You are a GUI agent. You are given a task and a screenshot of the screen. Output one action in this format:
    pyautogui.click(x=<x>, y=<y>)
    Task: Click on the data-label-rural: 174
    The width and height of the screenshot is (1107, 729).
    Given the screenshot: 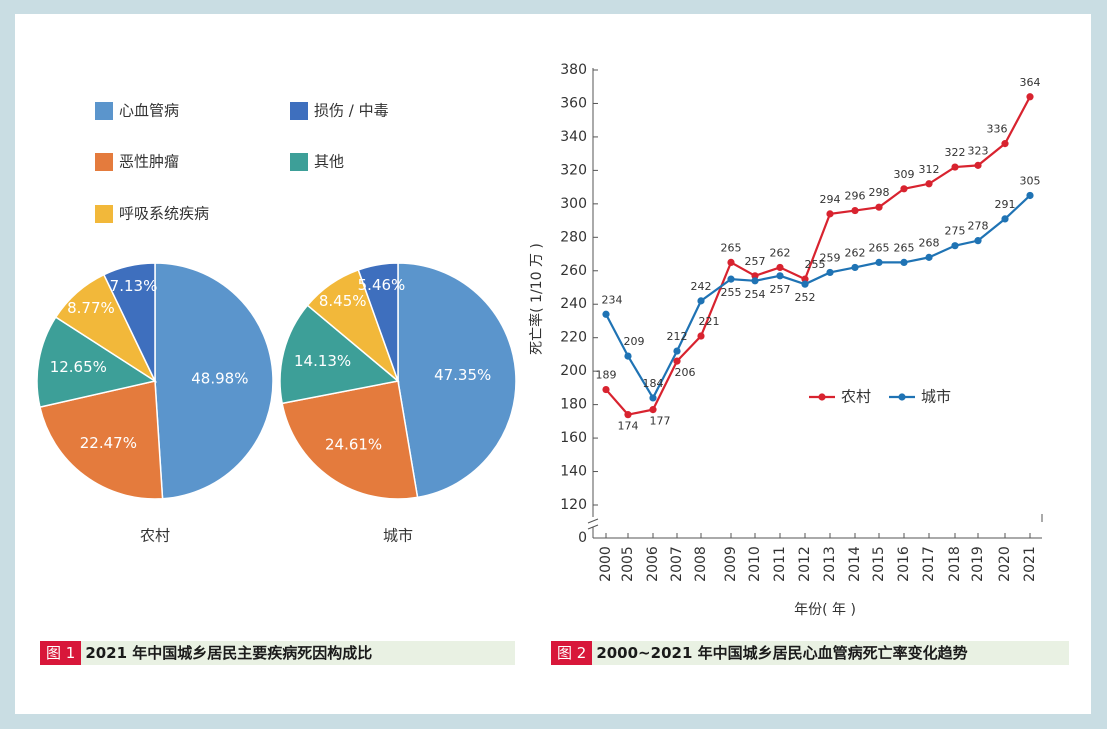 What is the action you would take?
    pyautogui.click(x=628, y=426)
    